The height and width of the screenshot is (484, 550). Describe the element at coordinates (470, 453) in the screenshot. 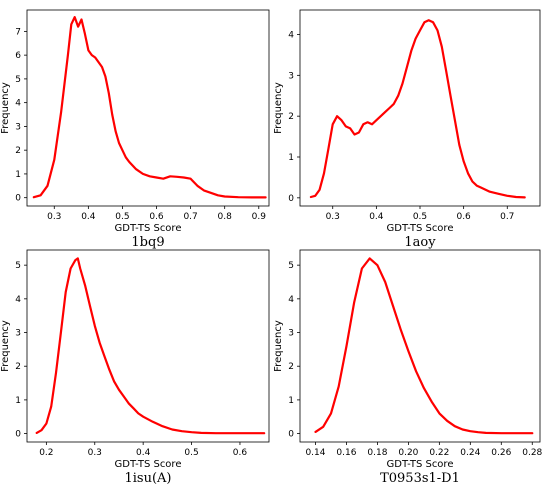

I see `x-tick-label: 0.24` at that location.